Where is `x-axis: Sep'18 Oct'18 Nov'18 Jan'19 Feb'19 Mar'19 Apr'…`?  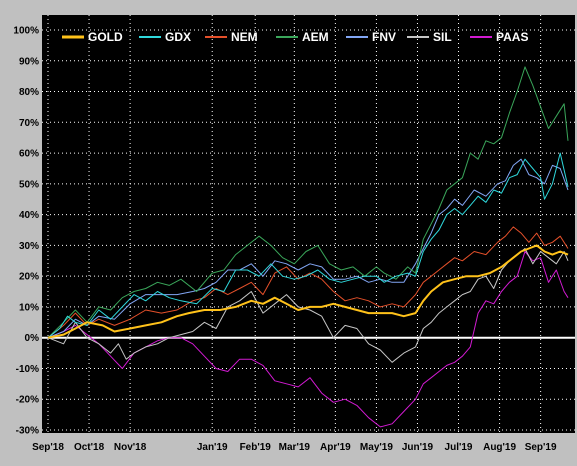
x-axis: Sep'18 Oct'18 Nov'18 Jan'19 Feb'19 Mar'19 Apr'… is located at coordinates (294, 447).